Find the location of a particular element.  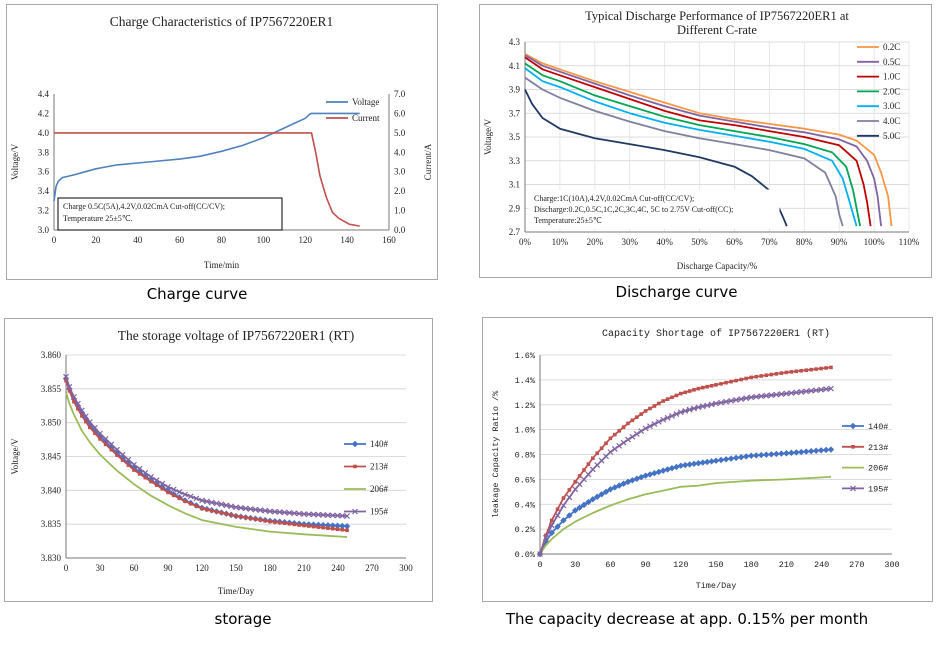

capacity-x-tick: 270 is located at coordinates (856, 565).